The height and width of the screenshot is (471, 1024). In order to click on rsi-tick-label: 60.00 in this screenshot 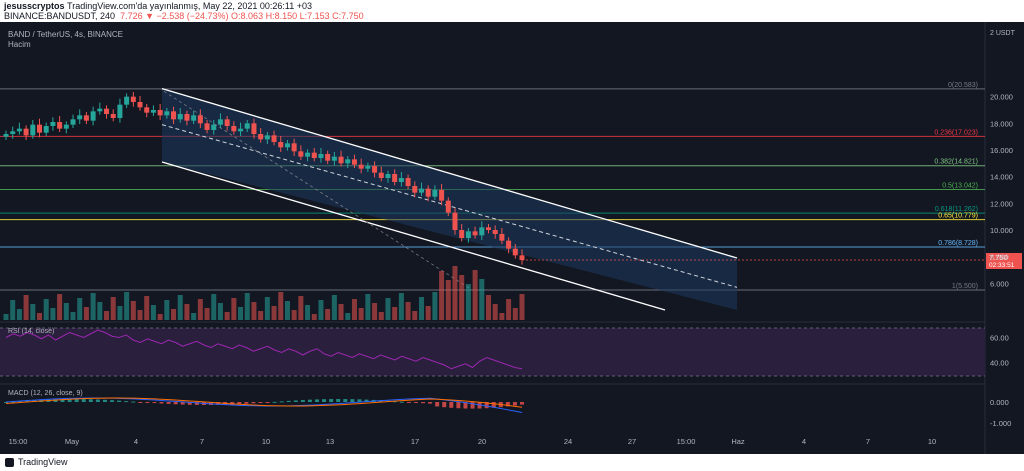, I will do `click(999, 338)`.